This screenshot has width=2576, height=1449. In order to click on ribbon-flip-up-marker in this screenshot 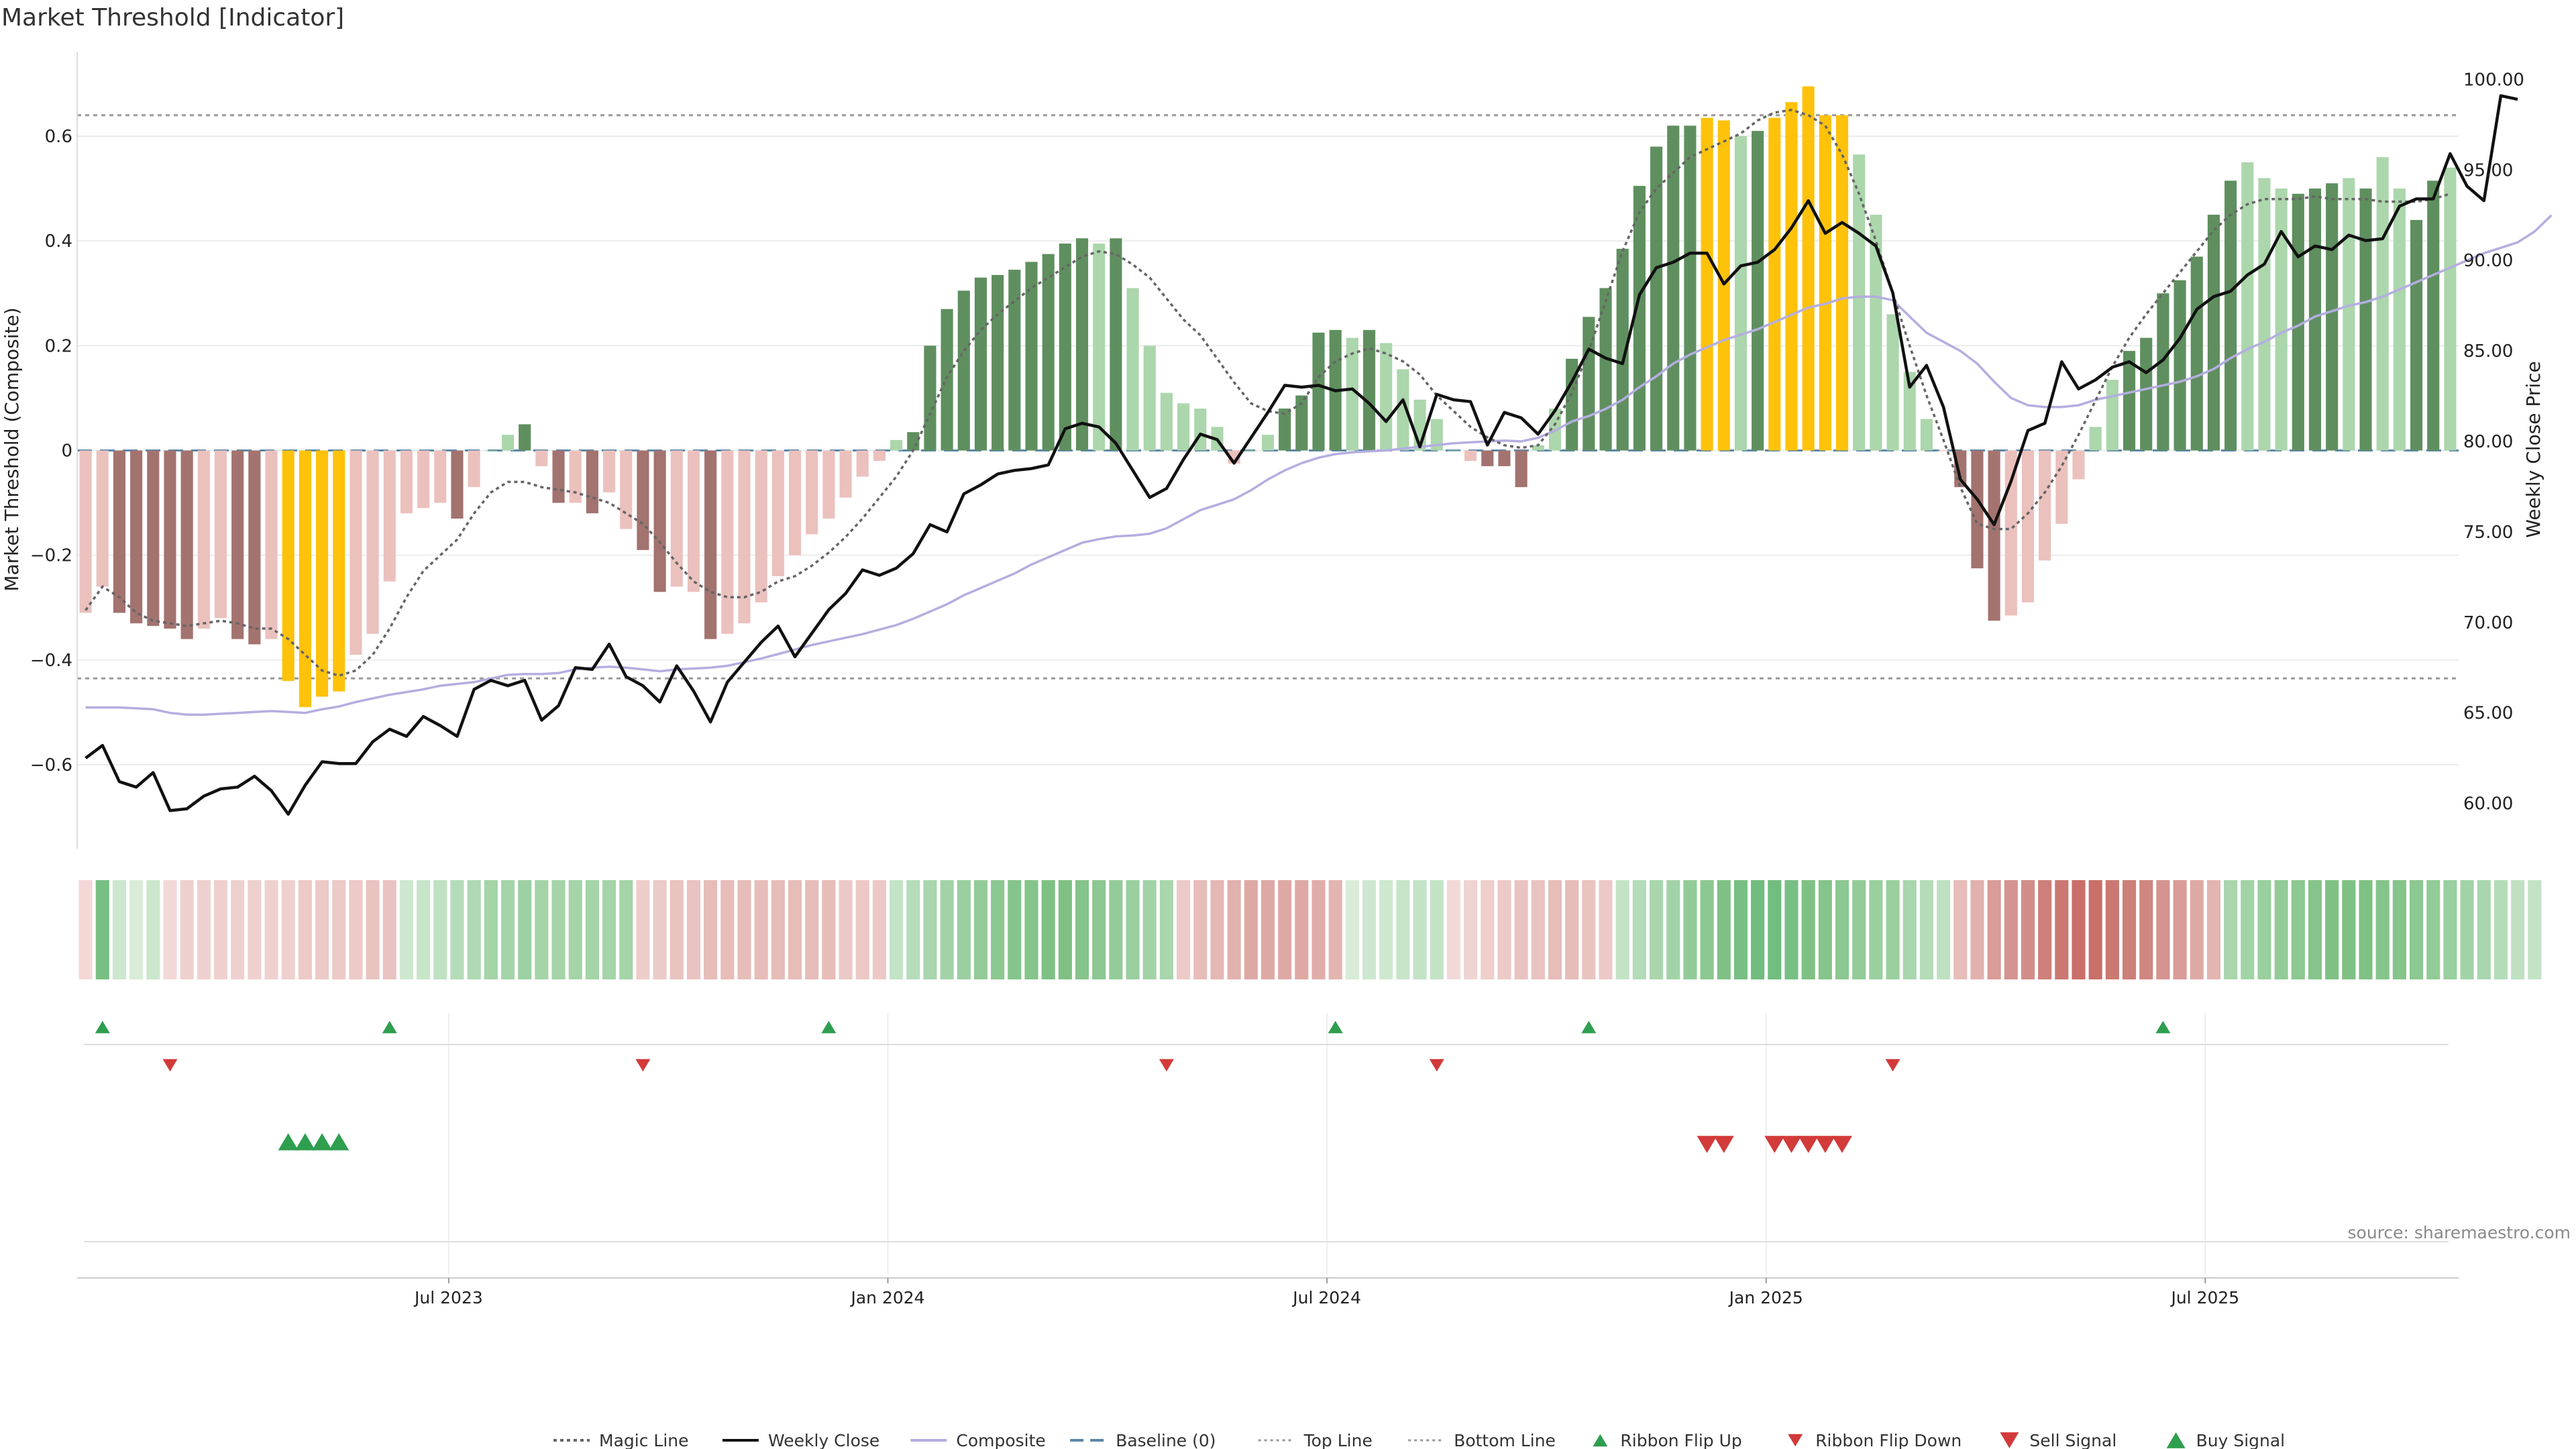, I will do `click(1335, 1027)`.